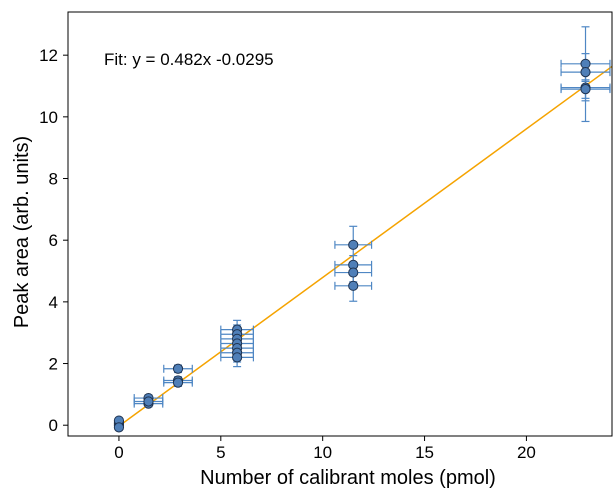  Describe the element at coordinates (53, 302) in the screenshot. I see `y-tick-label: 4` at that location.